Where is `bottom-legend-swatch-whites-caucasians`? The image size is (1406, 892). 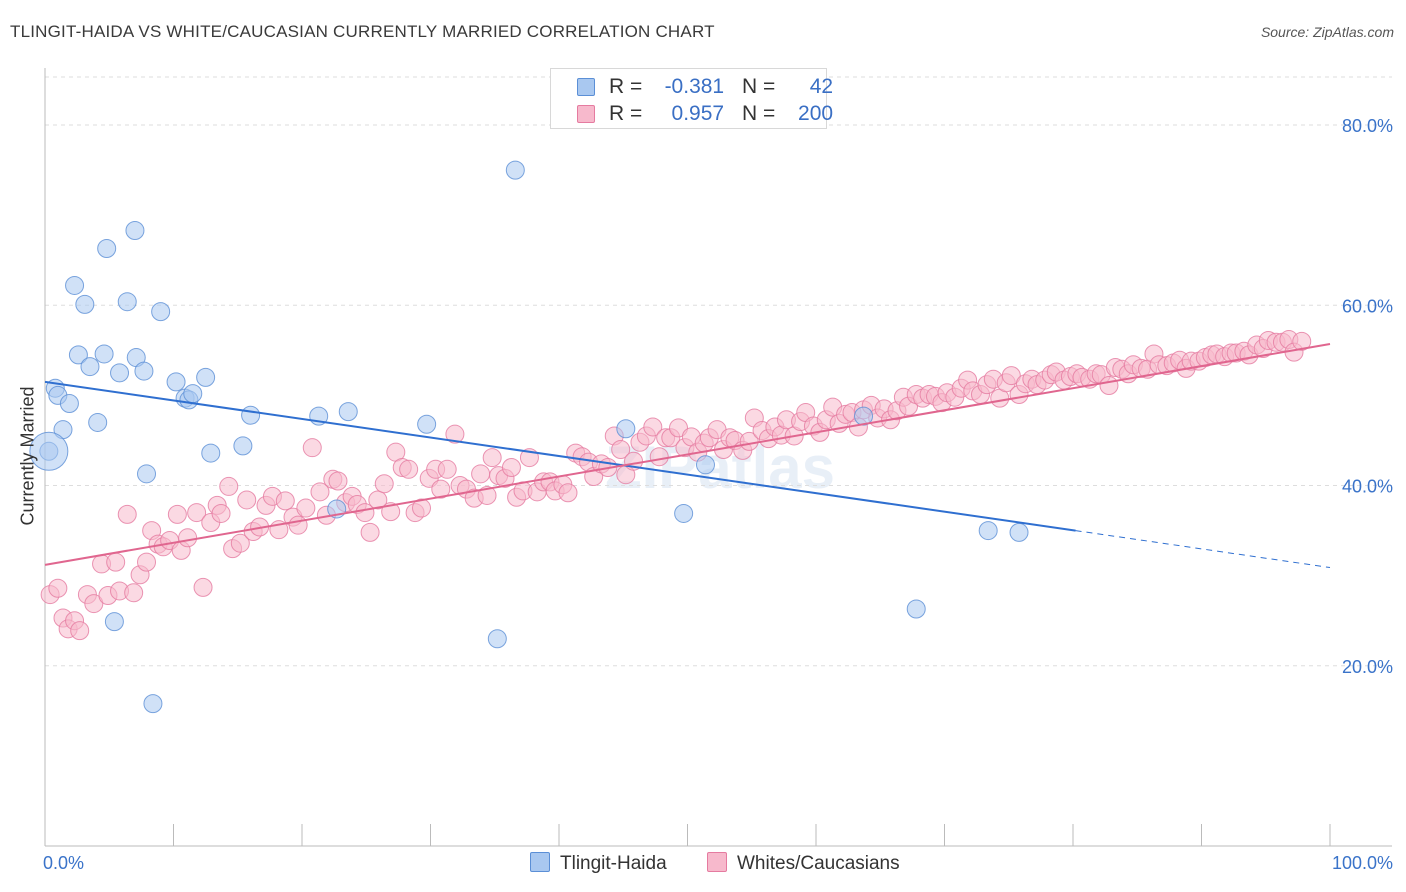 bottom-legend-swatch-whites-caucasians is located at coordinates (717, 862).